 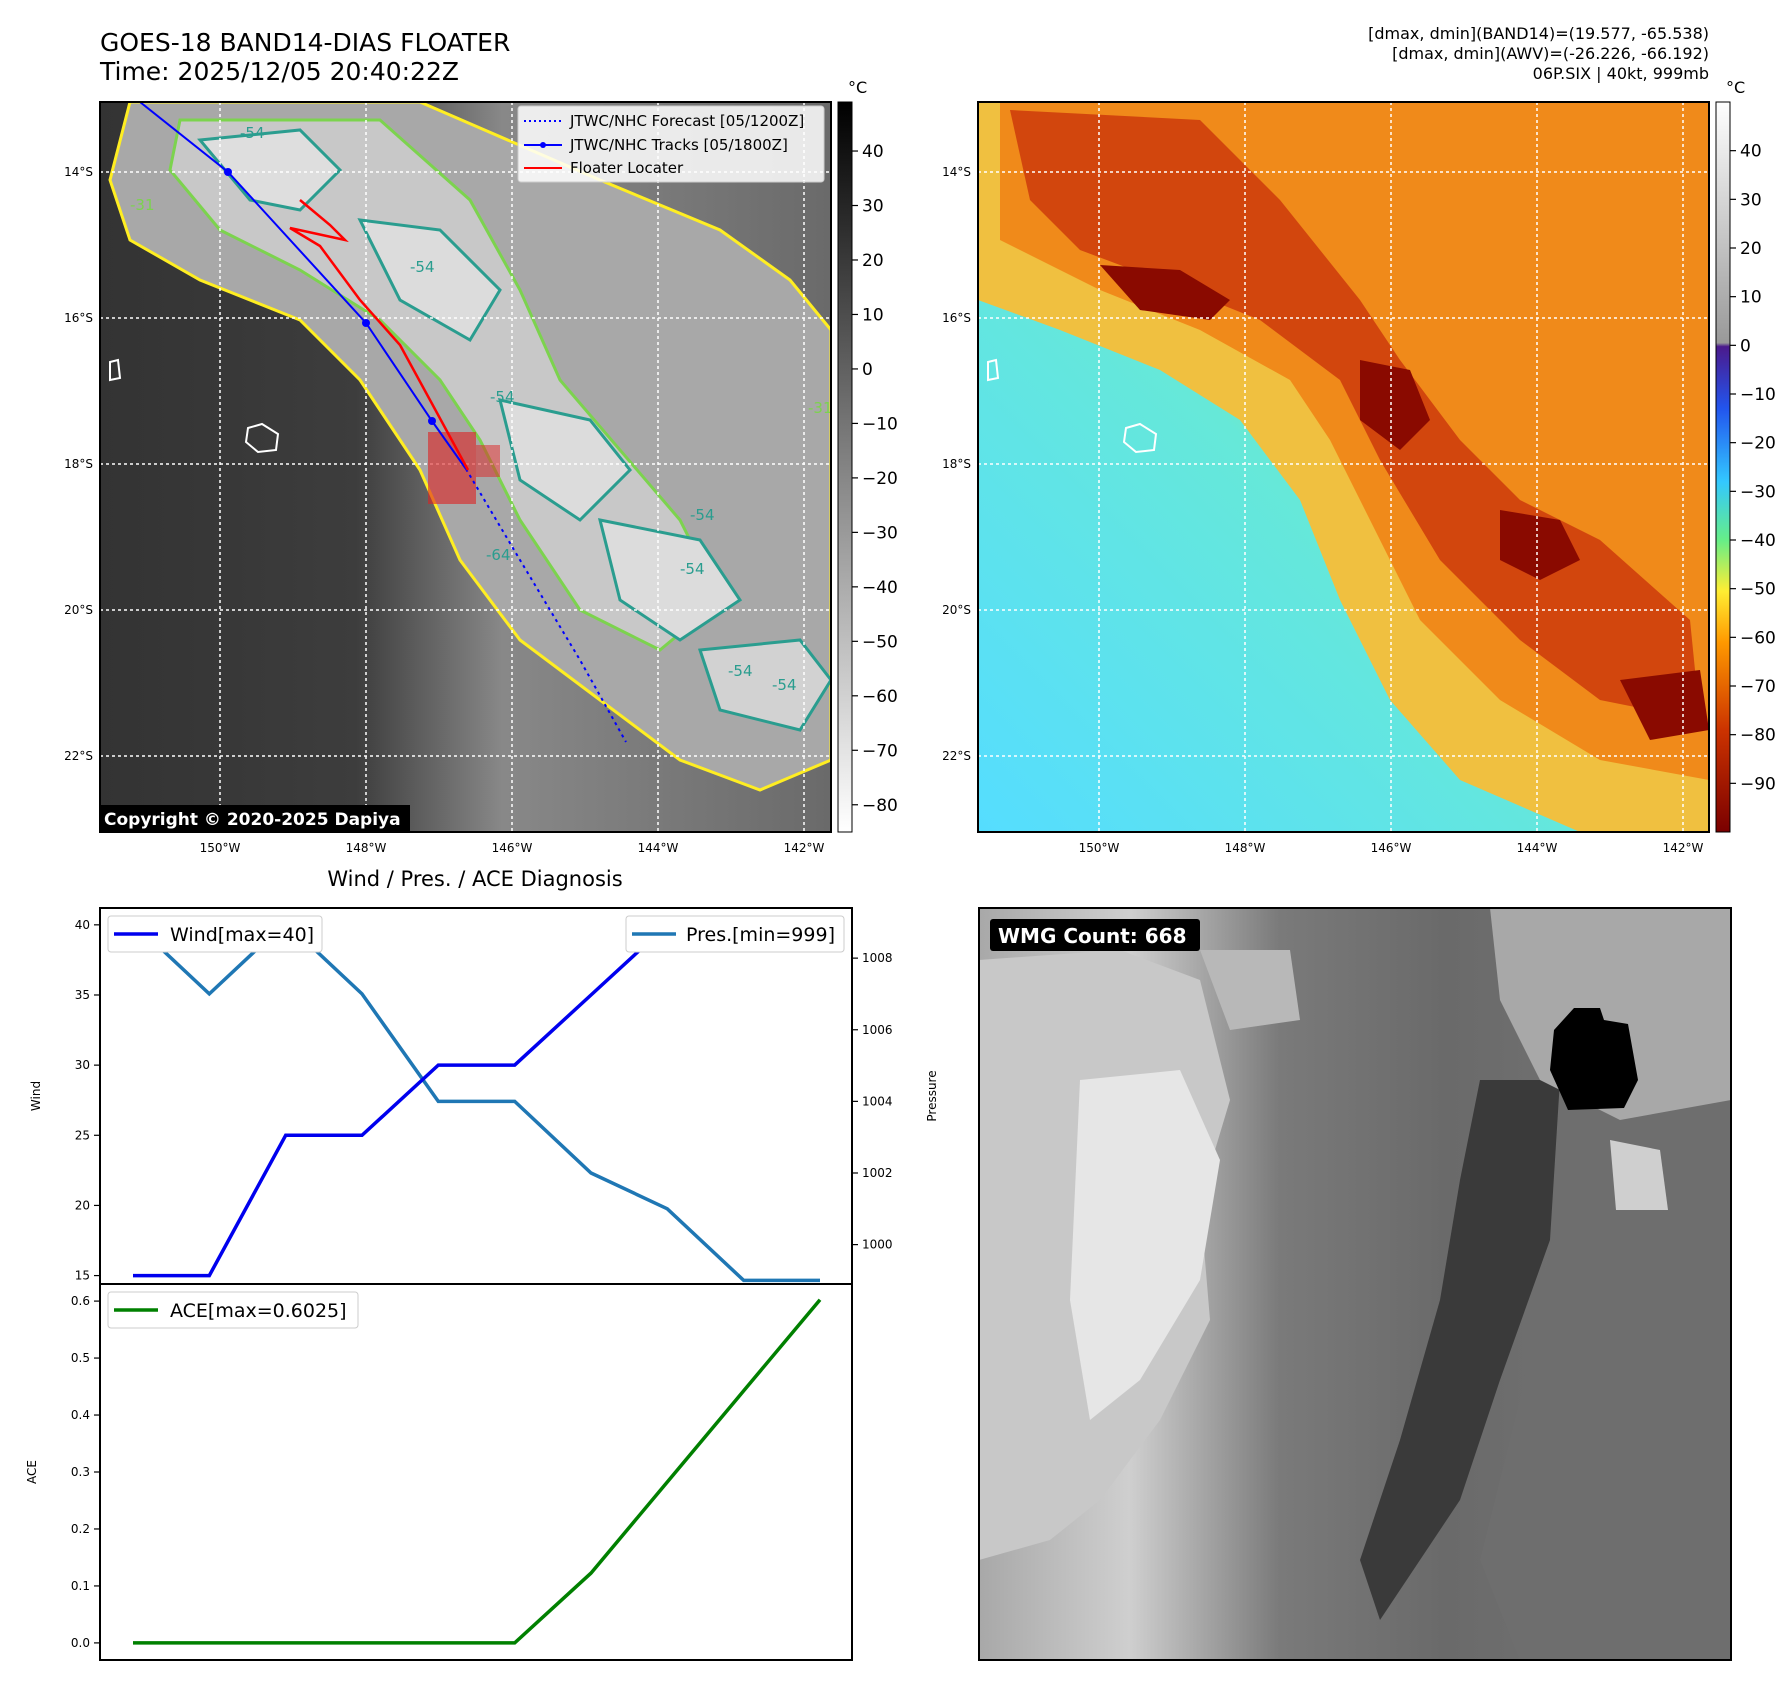 I want to click on ir-contour-label: -64, so click(x=498, y=555).